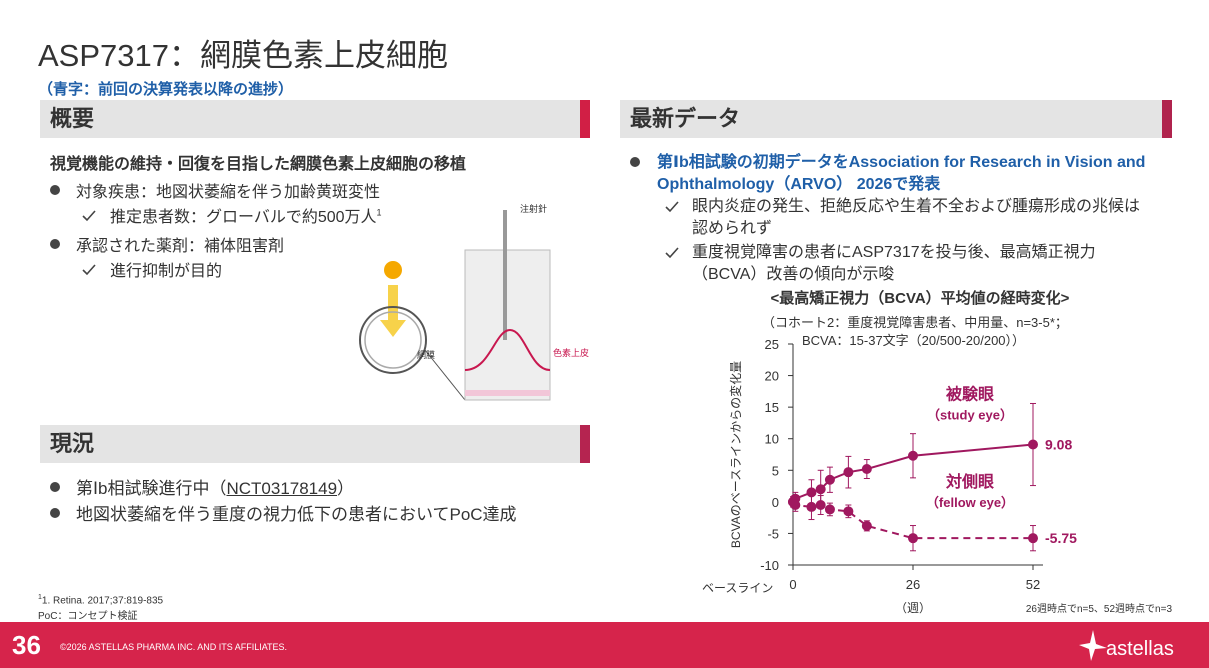  What do you see at coordinates (243, 55) in the screenshot?
I see `title: ASP7317：網膜色素上皮細胞` at bounding box center [243, 55].